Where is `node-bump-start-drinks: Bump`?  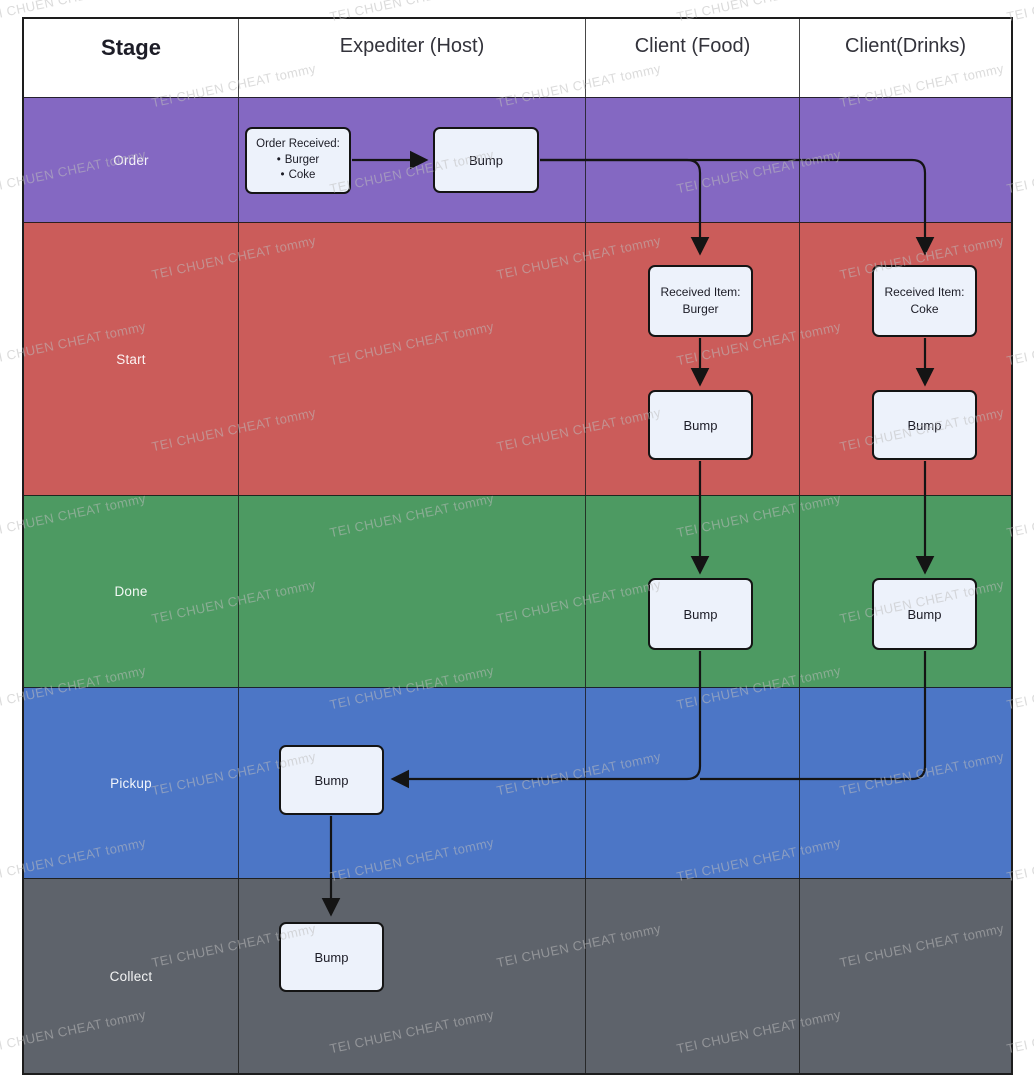 node-bump-start-drinks: Bump is located at coordinates (924, 425).